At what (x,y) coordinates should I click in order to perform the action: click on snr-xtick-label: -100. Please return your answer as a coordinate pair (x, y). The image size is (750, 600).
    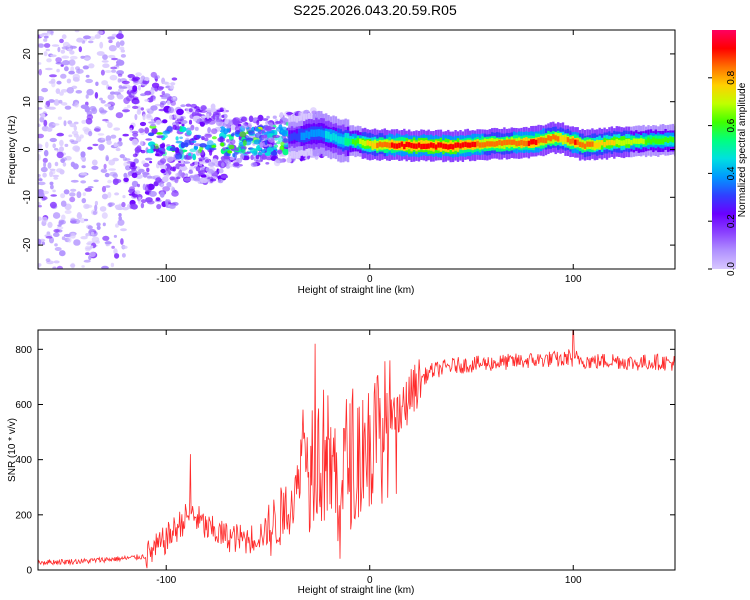
    Looking at the image, I should click on (166, 580).